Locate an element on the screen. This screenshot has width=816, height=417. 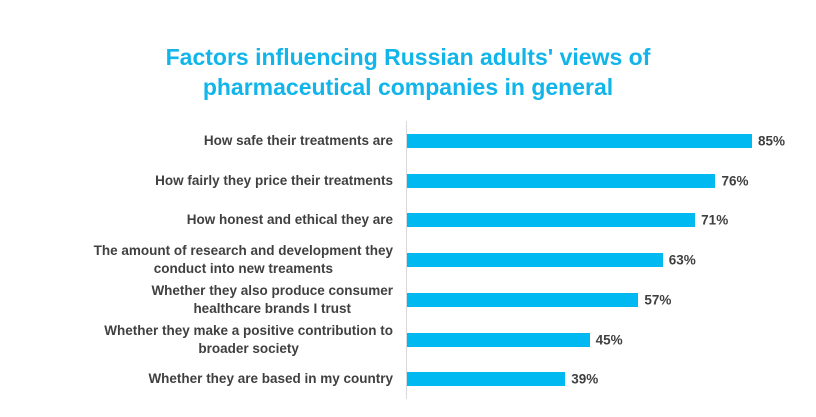
data-label: 85% is located at coordinates (772, 141).